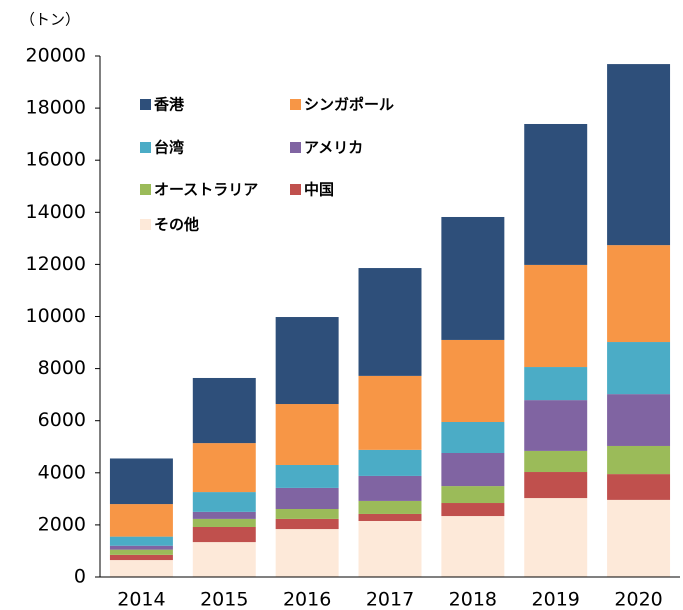  I want to click on legend-label: オーストラリア, so click(206, 190).